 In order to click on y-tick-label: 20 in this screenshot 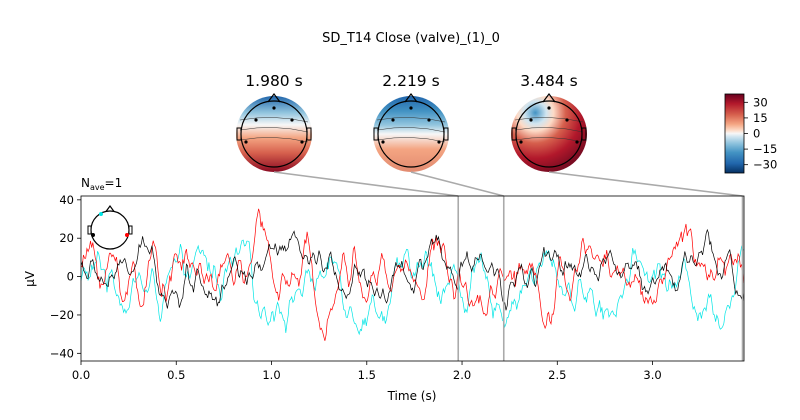, I will do `click(66, 238)`.